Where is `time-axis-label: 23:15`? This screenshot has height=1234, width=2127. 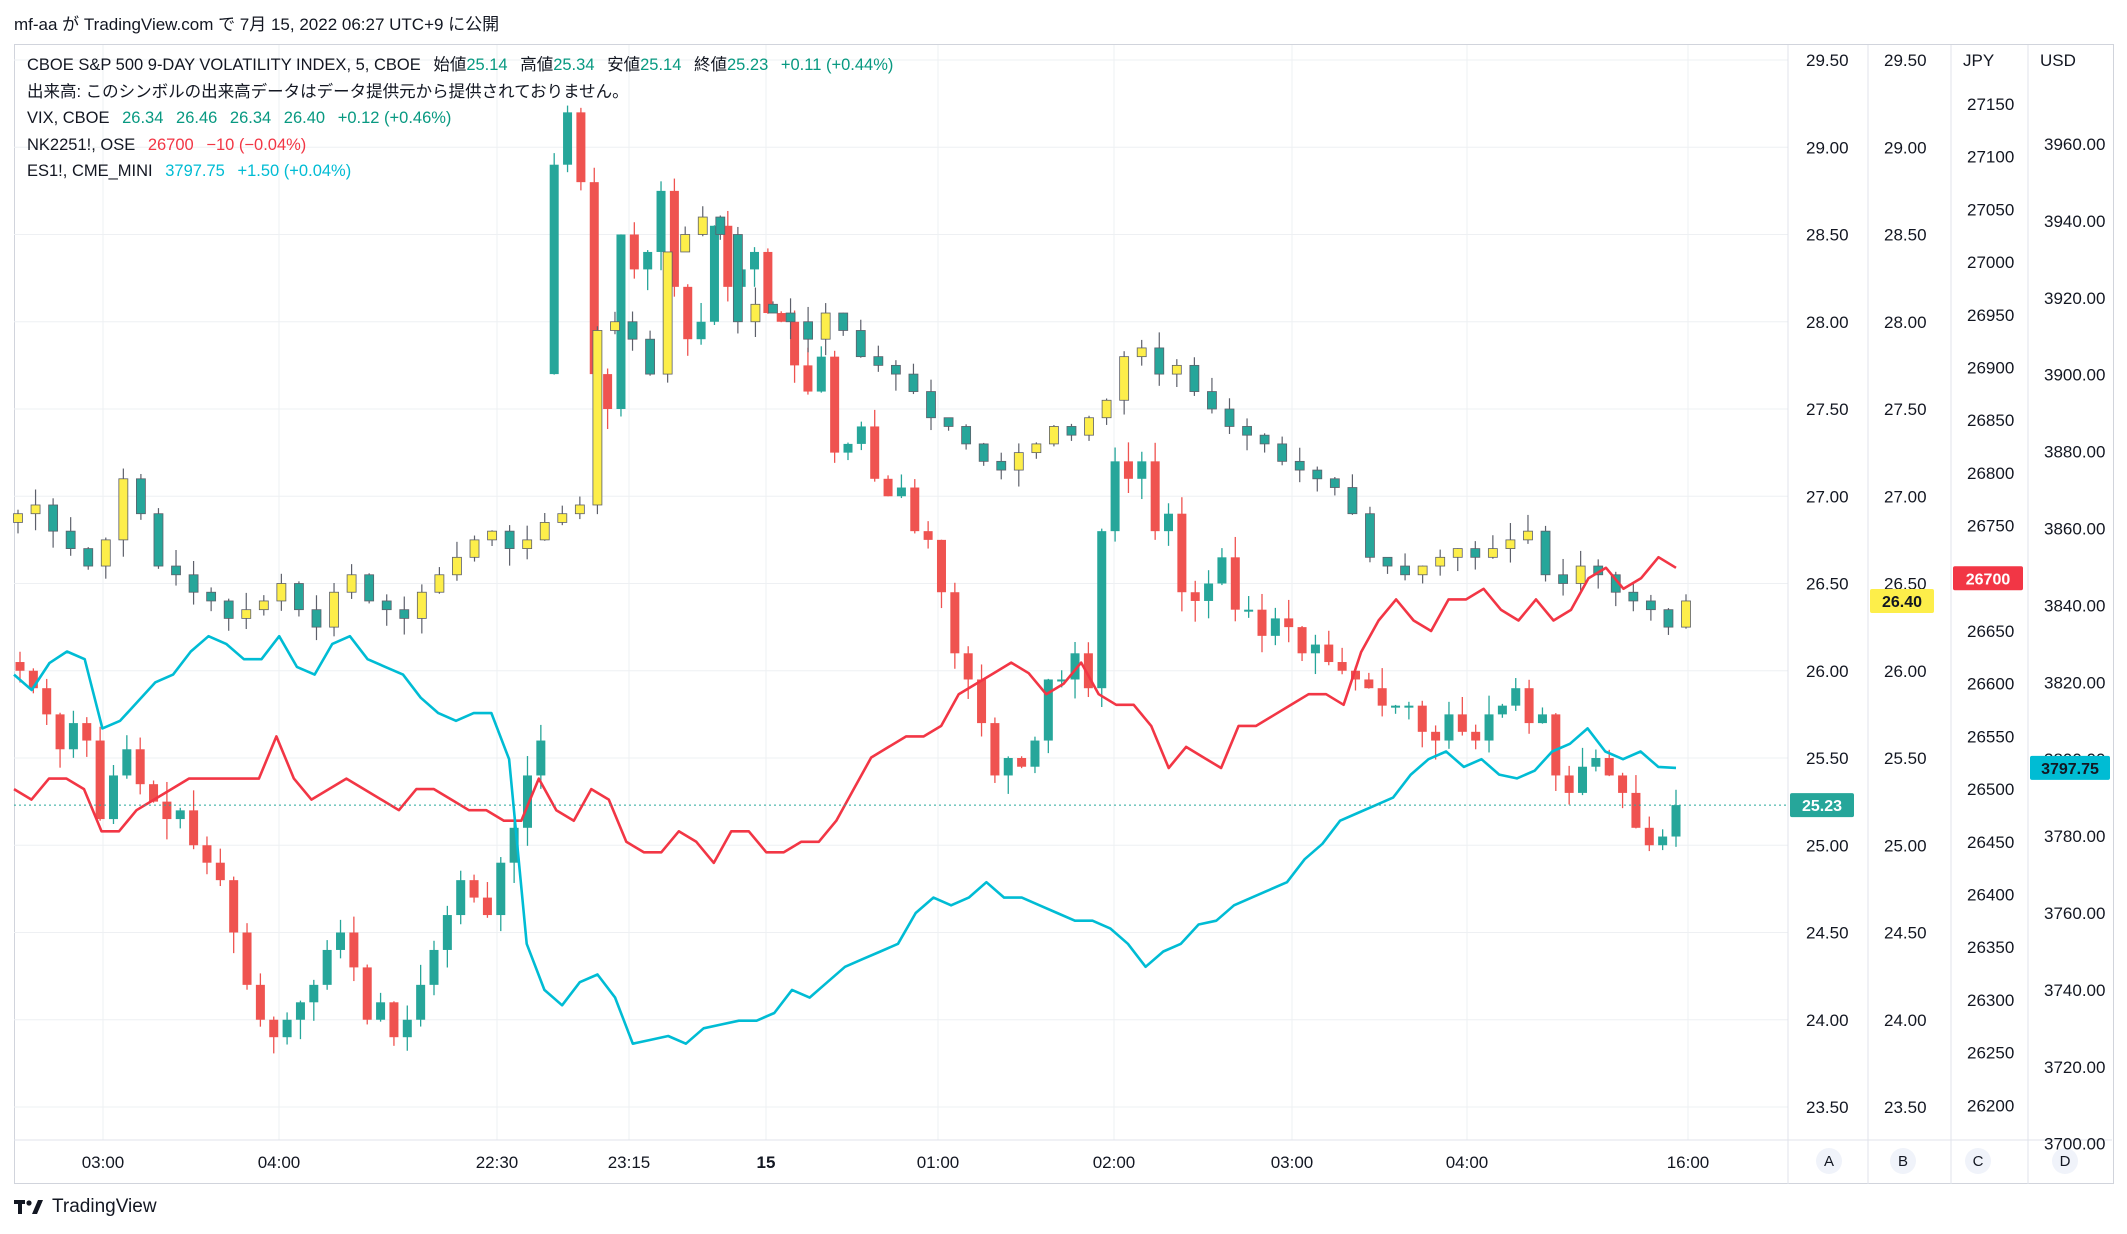
time-axis-label: 23:15 is located at coordinates (629, 1162).